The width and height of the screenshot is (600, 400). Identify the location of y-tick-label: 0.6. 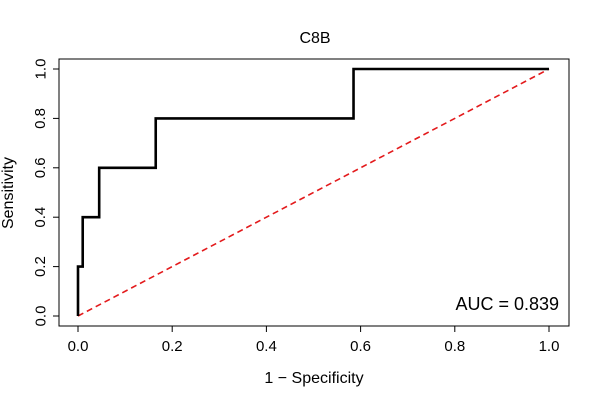
(40, 167).